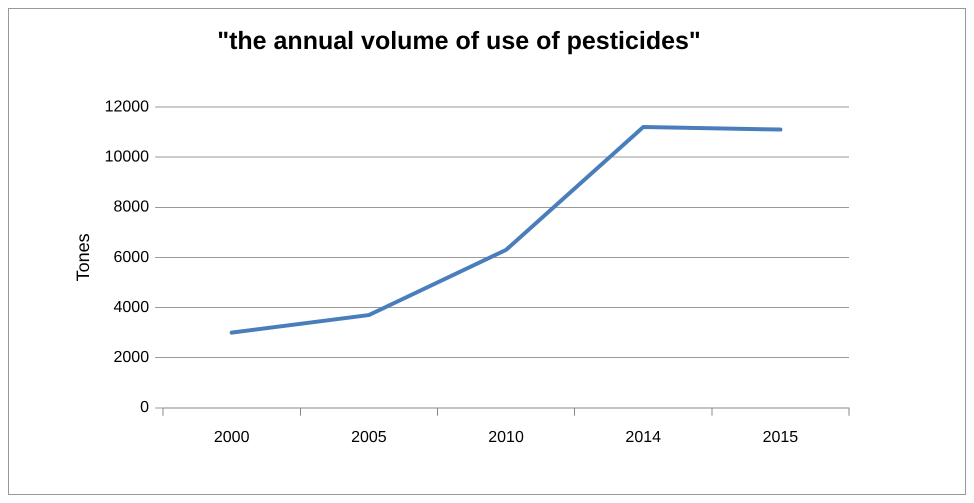  I want to click on y-tick-label: 8000, so click(132, 207).